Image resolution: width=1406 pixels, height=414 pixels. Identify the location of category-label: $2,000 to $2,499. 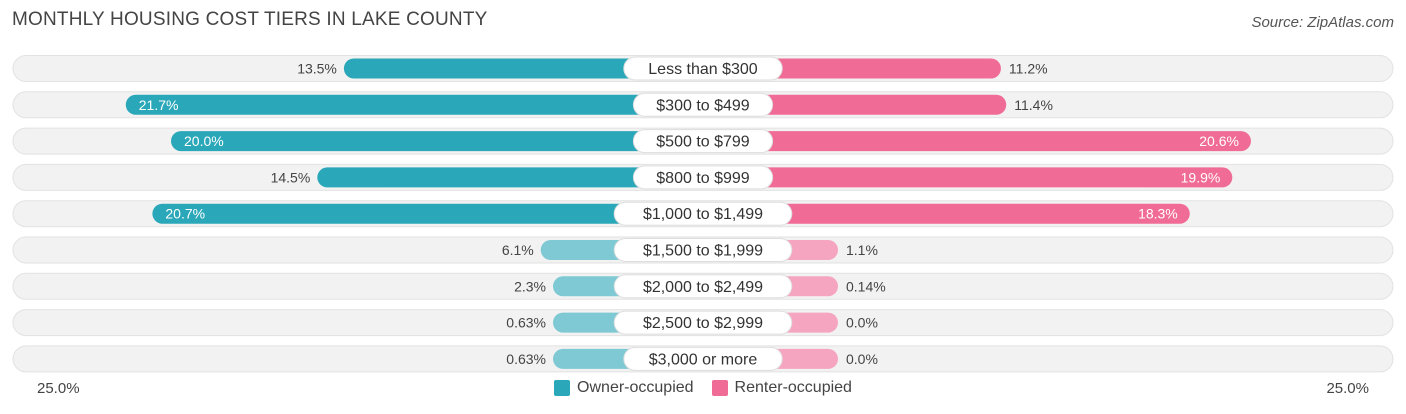
(703, 287).